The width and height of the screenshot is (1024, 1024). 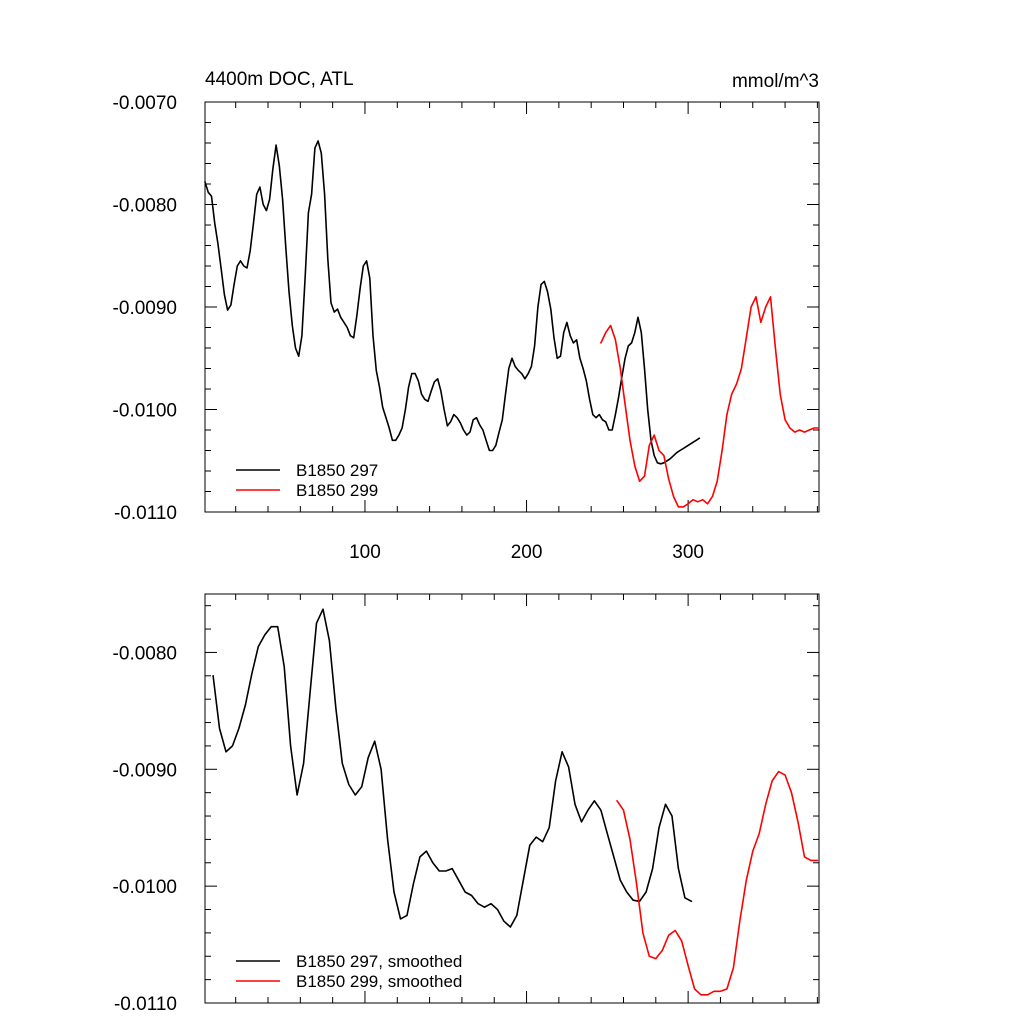 What do you see at coordinates (379, 961) in the screenshot?
I see `legend-label: B1850 297, smoothed` at bounding box center [379, 961].